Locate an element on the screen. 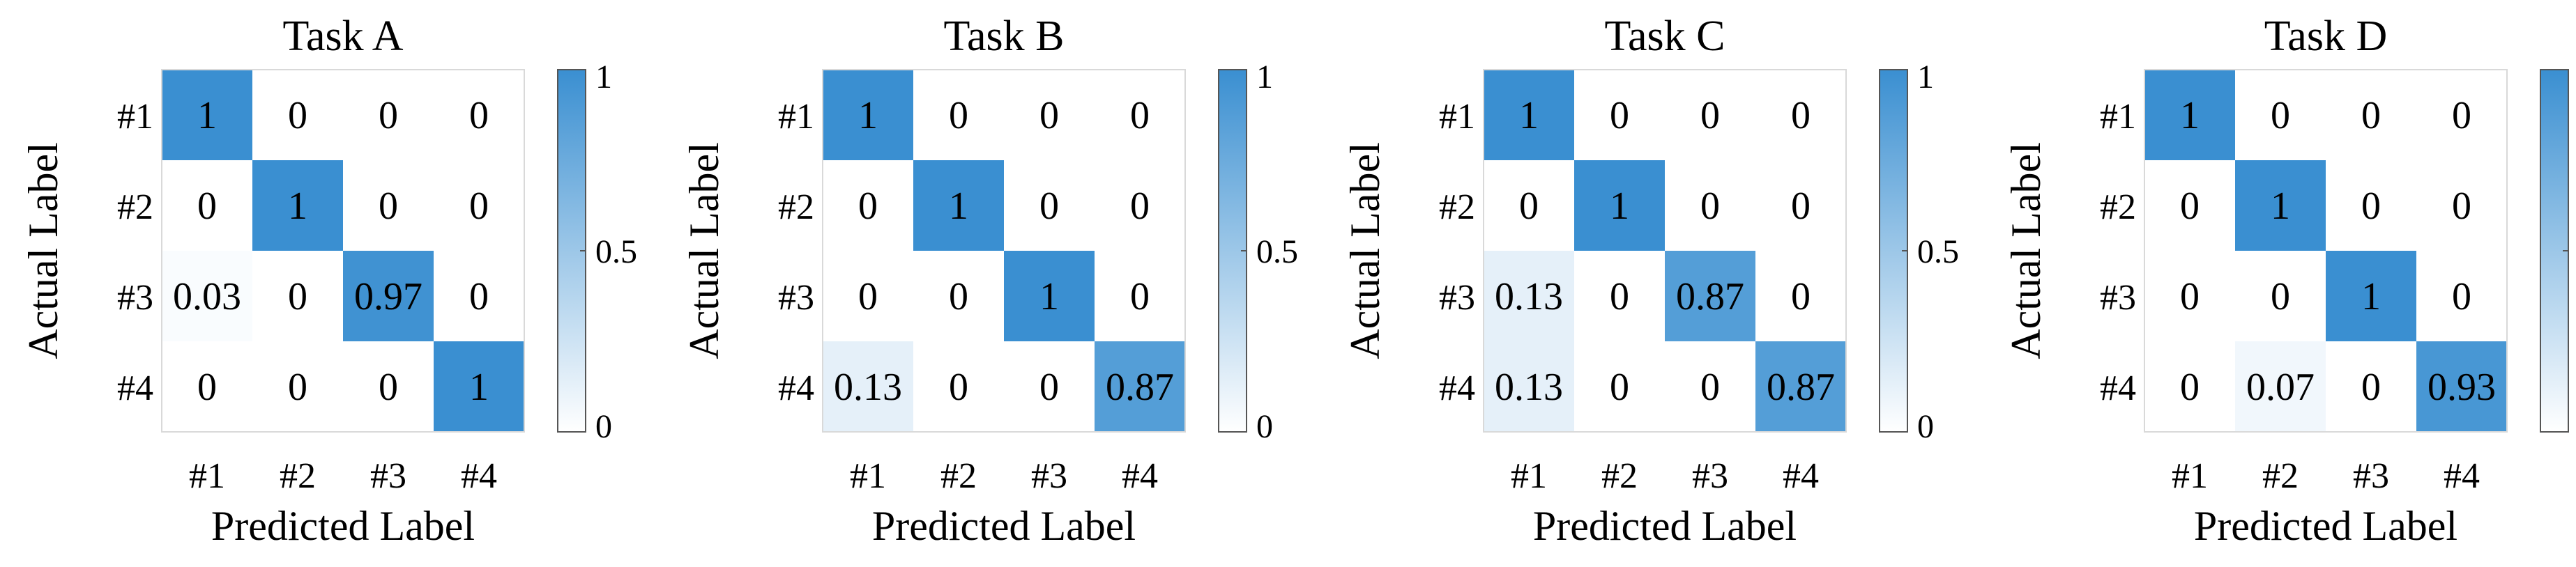 The height and width of the screenshot is (567, 2576). cell-value-label: 0.03 is located at coordinates (207, 296).